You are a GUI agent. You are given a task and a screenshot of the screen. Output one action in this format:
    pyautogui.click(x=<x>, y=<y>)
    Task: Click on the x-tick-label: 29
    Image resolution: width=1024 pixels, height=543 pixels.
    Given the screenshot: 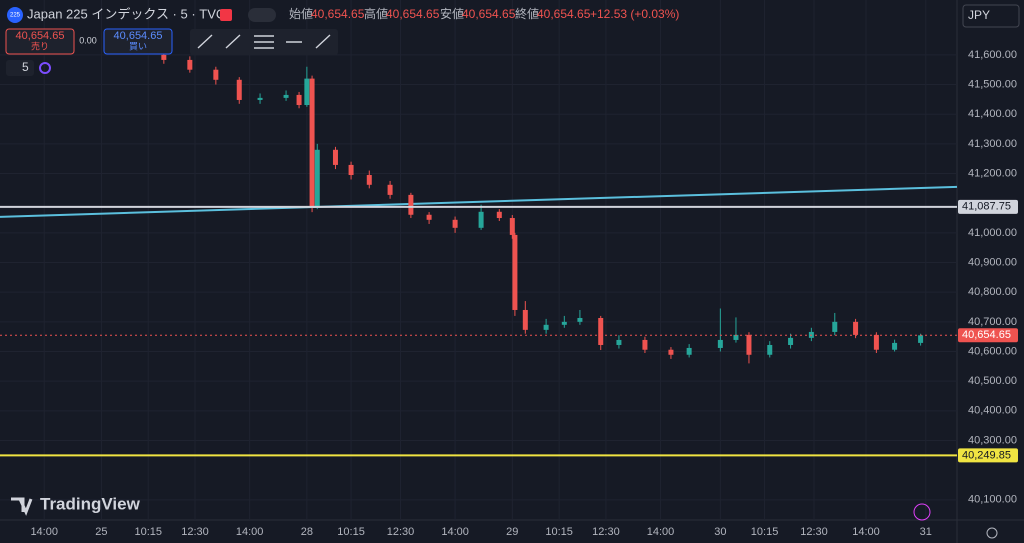 What is the action you would take?
    pyautogui.click(x=512, y=532)
    